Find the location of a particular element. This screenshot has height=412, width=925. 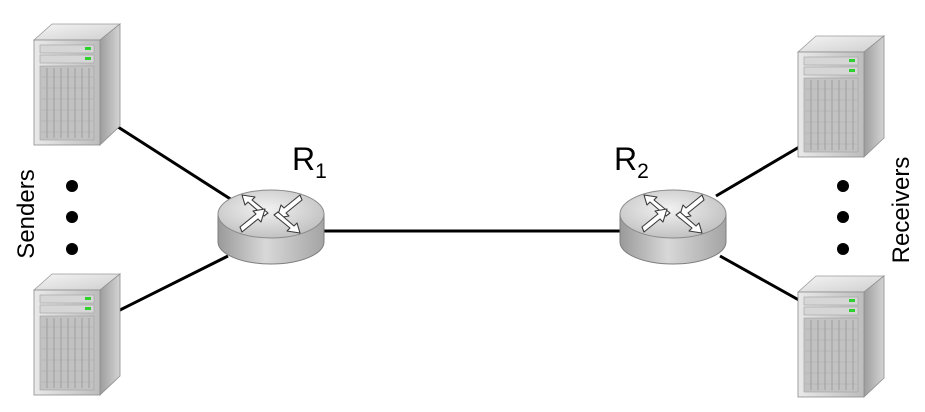

receivers-label: Receivers is located at coordinates (901, 210).